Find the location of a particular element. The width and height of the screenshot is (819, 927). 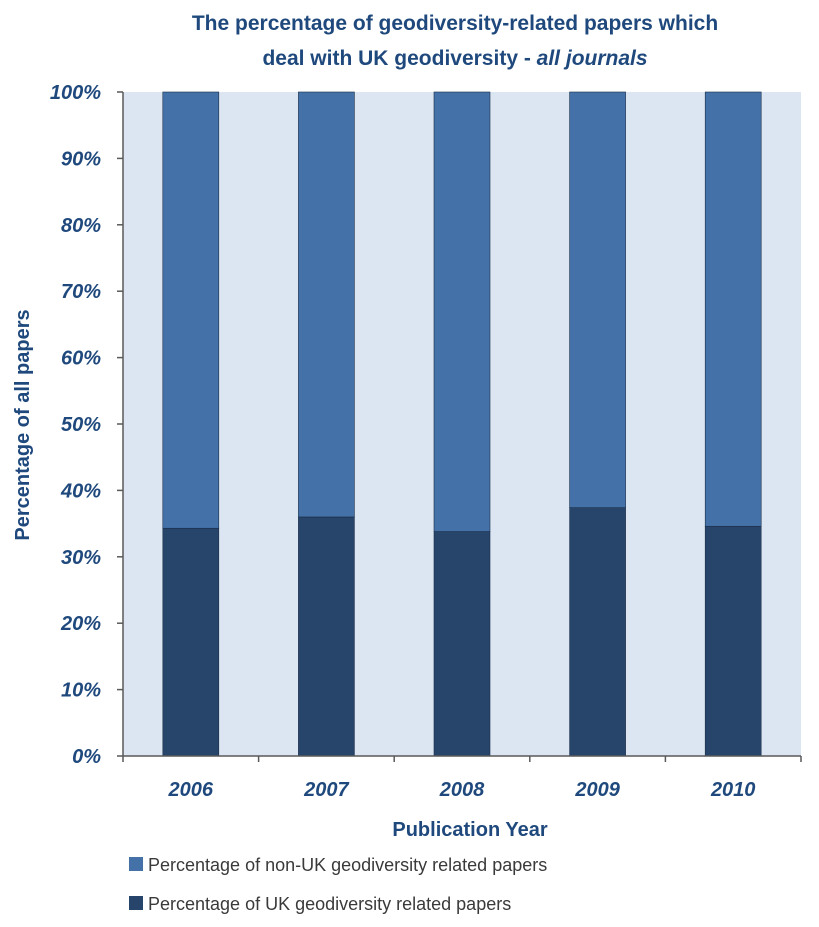

chart-title-line2: deal with UK geodiversity - all journals is located at coordinates (454, 58).